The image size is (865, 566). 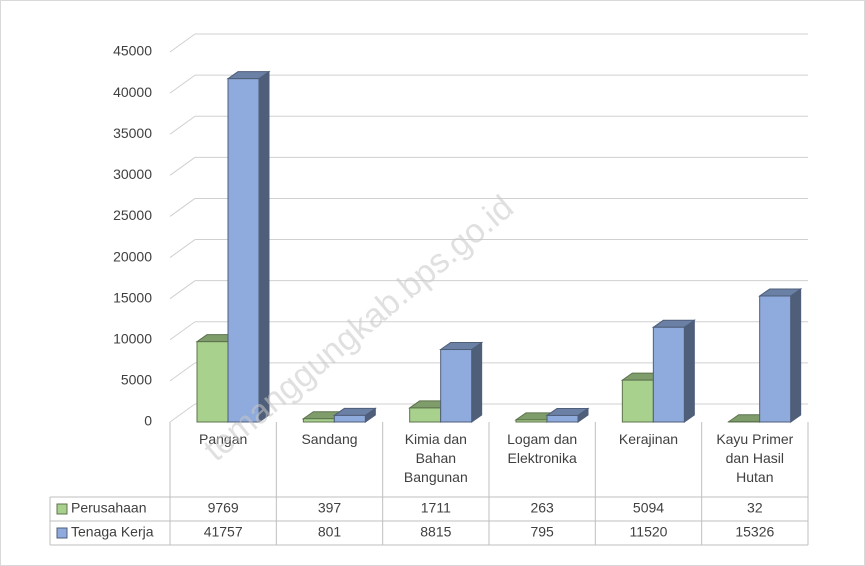 I want to click on y-tick-label: 35000, so click(x=132, y=133).